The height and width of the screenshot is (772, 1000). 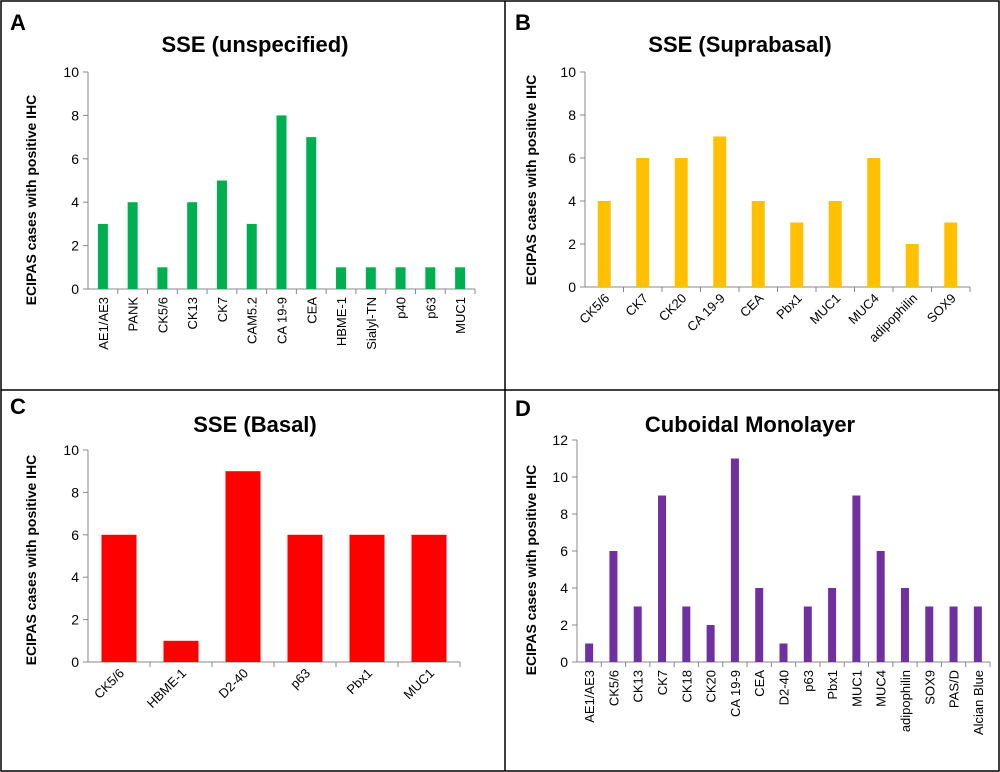 What do you see at coordinates (568, 72) in the screenshot?
I see `panel-b-y-tick-label: 10` at bounding box center [568, 72].